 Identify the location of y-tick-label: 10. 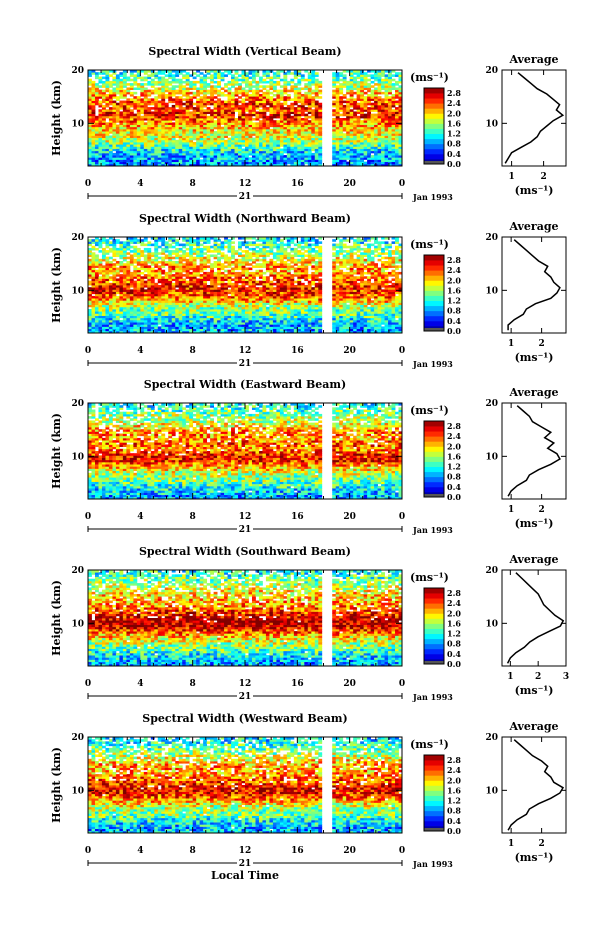
(77, 291).